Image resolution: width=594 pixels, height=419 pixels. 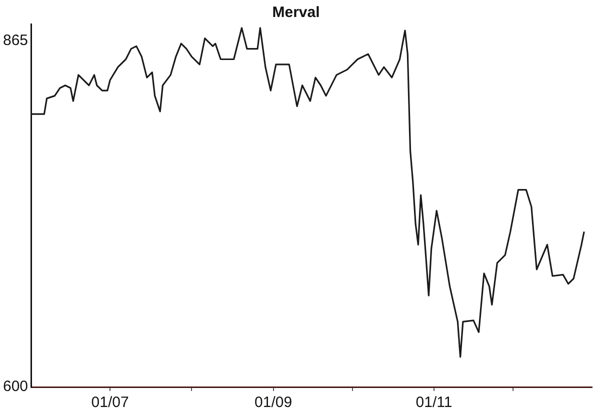 What do you see at coordinates (296, 13) in the screenshot?
I see `chart-title: Merval` at bounding box center [296, 13].